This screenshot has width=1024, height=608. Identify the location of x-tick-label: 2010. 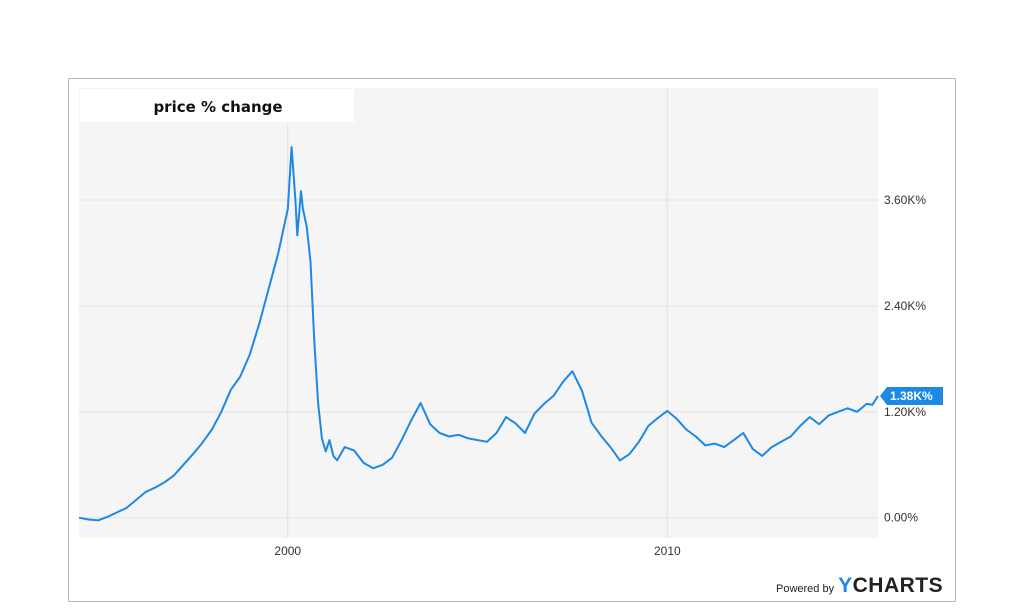
(667, 551).